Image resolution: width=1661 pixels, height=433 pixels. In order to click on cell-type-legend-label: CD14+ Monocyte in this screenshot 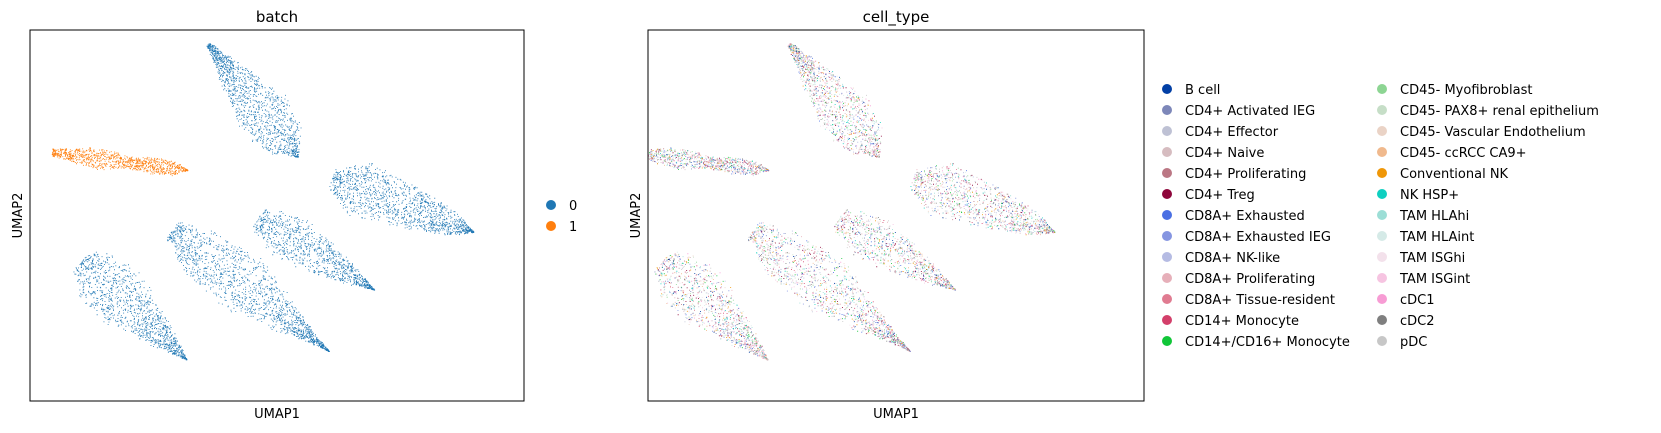, I will do `click(1242, 321)`.